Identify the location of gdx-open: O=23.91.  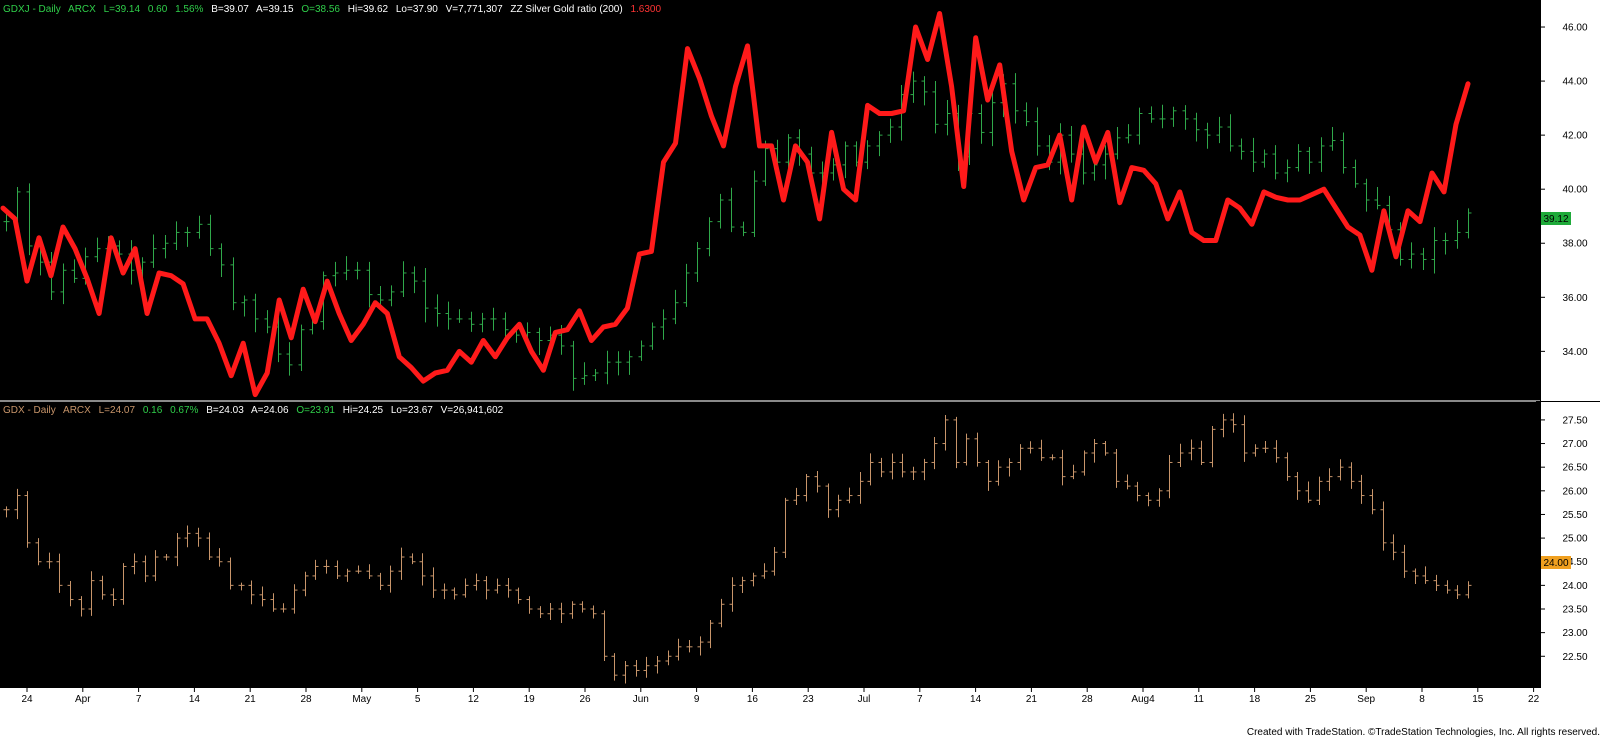
(315, 410).